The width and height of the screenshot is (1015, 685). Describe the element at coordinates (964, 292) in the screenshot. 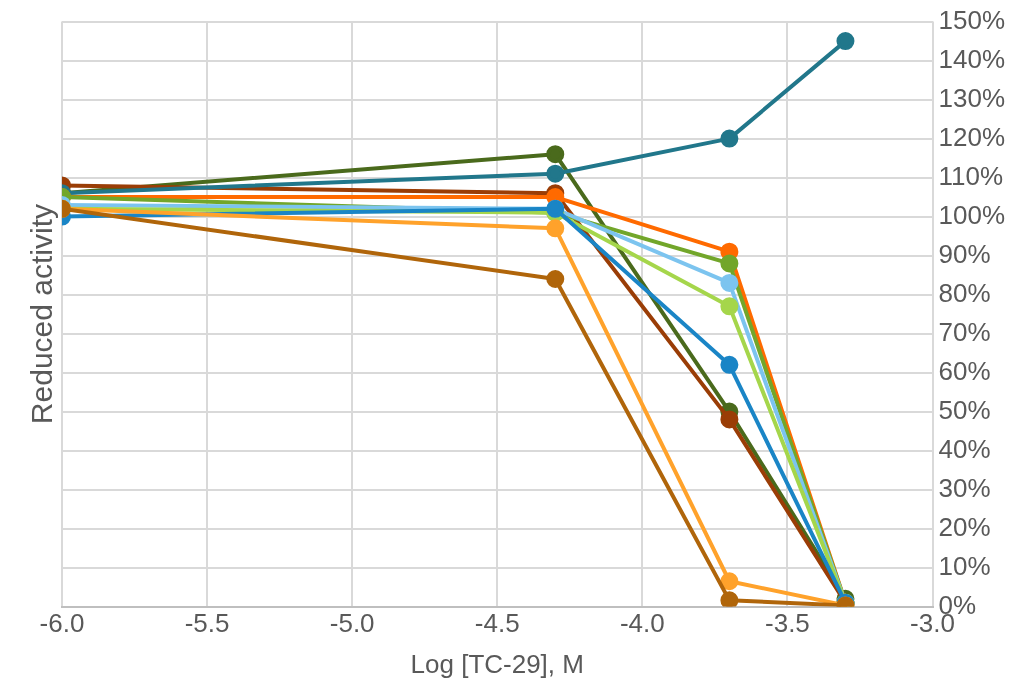

I see `y-tick-label: 80%` at that location.